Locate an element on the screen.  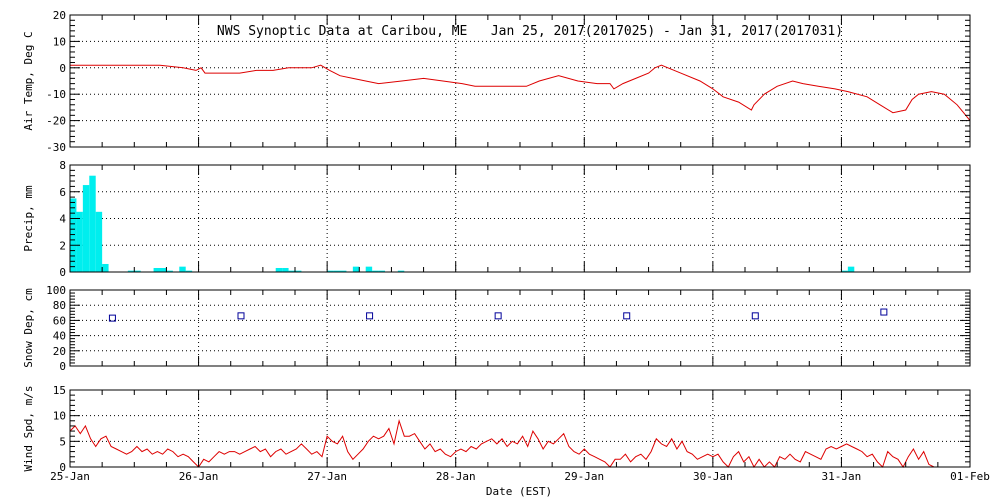
snow_depth-ytick-label-0: 100 is located at coordinates (56, 290).